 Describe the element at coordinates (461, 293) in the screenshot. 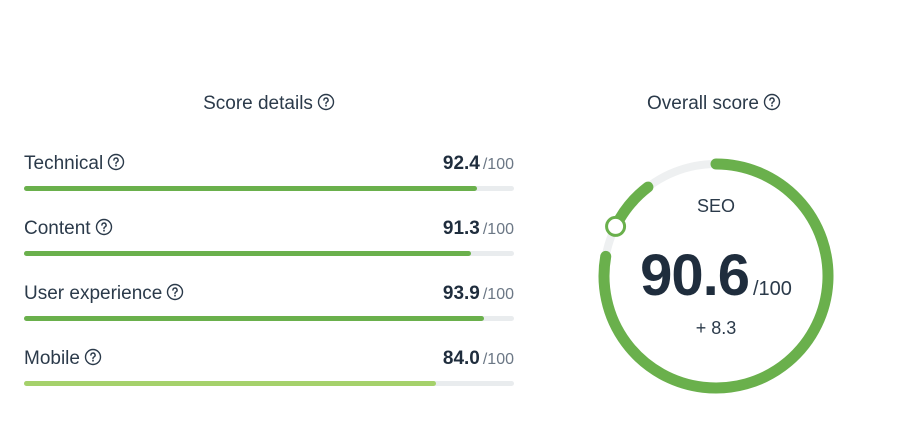

I see `score-row-value: 93.9` at that location.